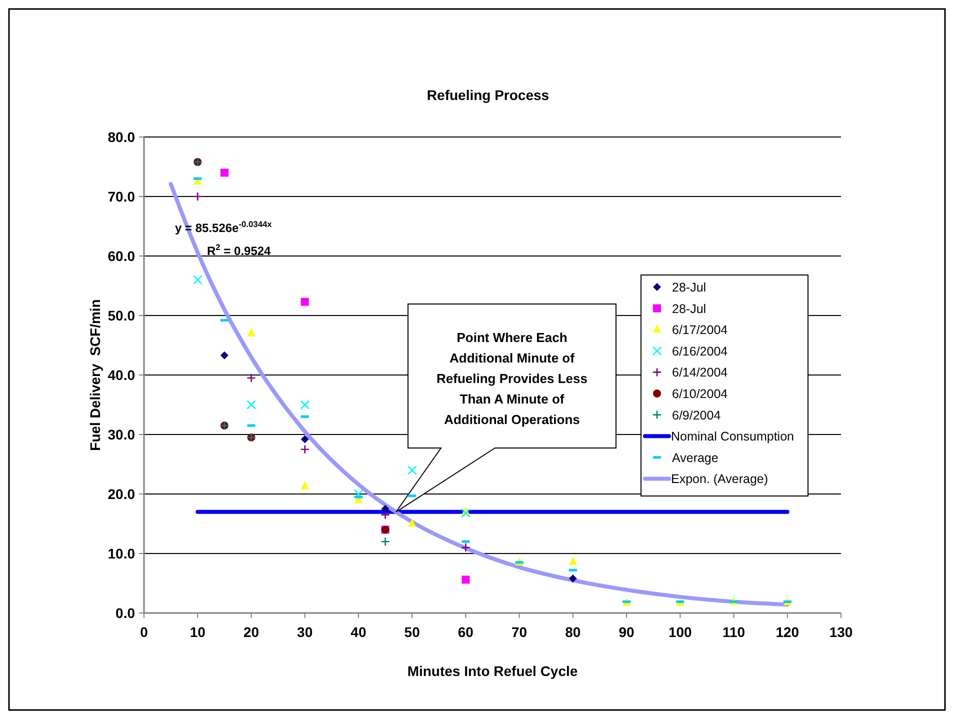 The image size is (954, 719). Describe the element at coordinates (223, 227) in the screenshot. I see `annotation: y = 85.526e$^{-0.0344x}$` at that location.